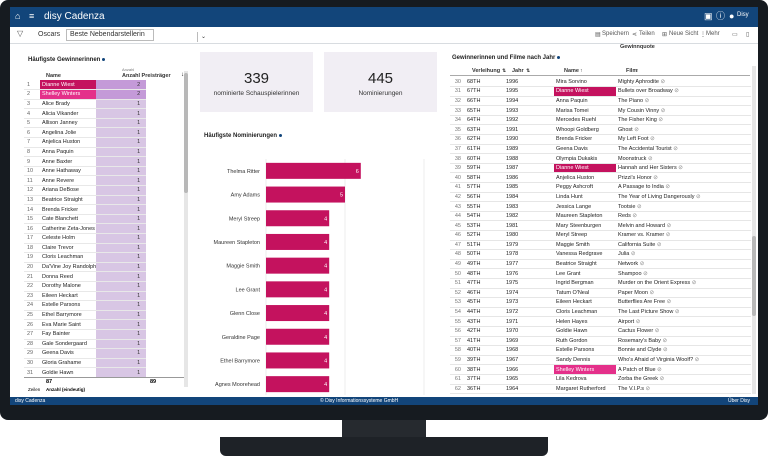 This screenshot has width=768, height=456. I want to click on table-row: 12 Ariana DeBose 1, so click(85, 190).